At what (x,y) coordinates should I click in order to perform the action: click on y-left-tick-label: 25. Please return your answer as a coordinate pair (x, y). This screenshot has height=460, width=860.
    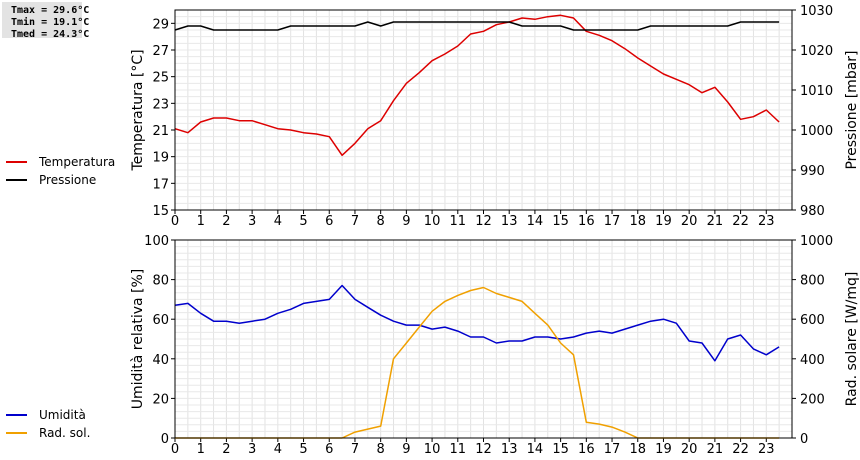
    Looking at the image, I should click on (160, 78).